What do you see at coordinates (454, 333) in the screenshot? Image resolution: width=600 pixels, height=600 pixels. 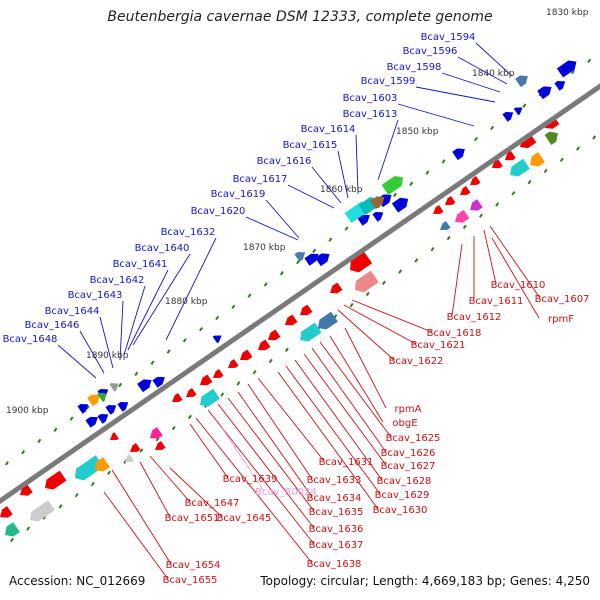 I see `reverse-gene-label: Bcav_1618` at bounding box center [454, 333].